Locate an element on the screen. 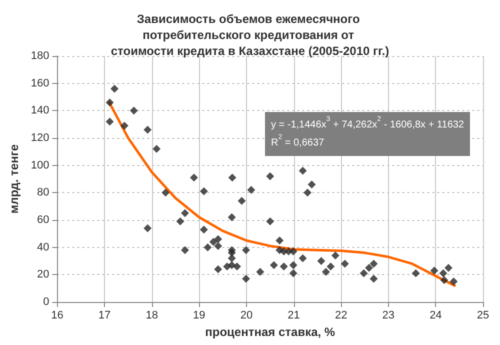  x-tick-label: 25 is located at coordinates (483, 316).